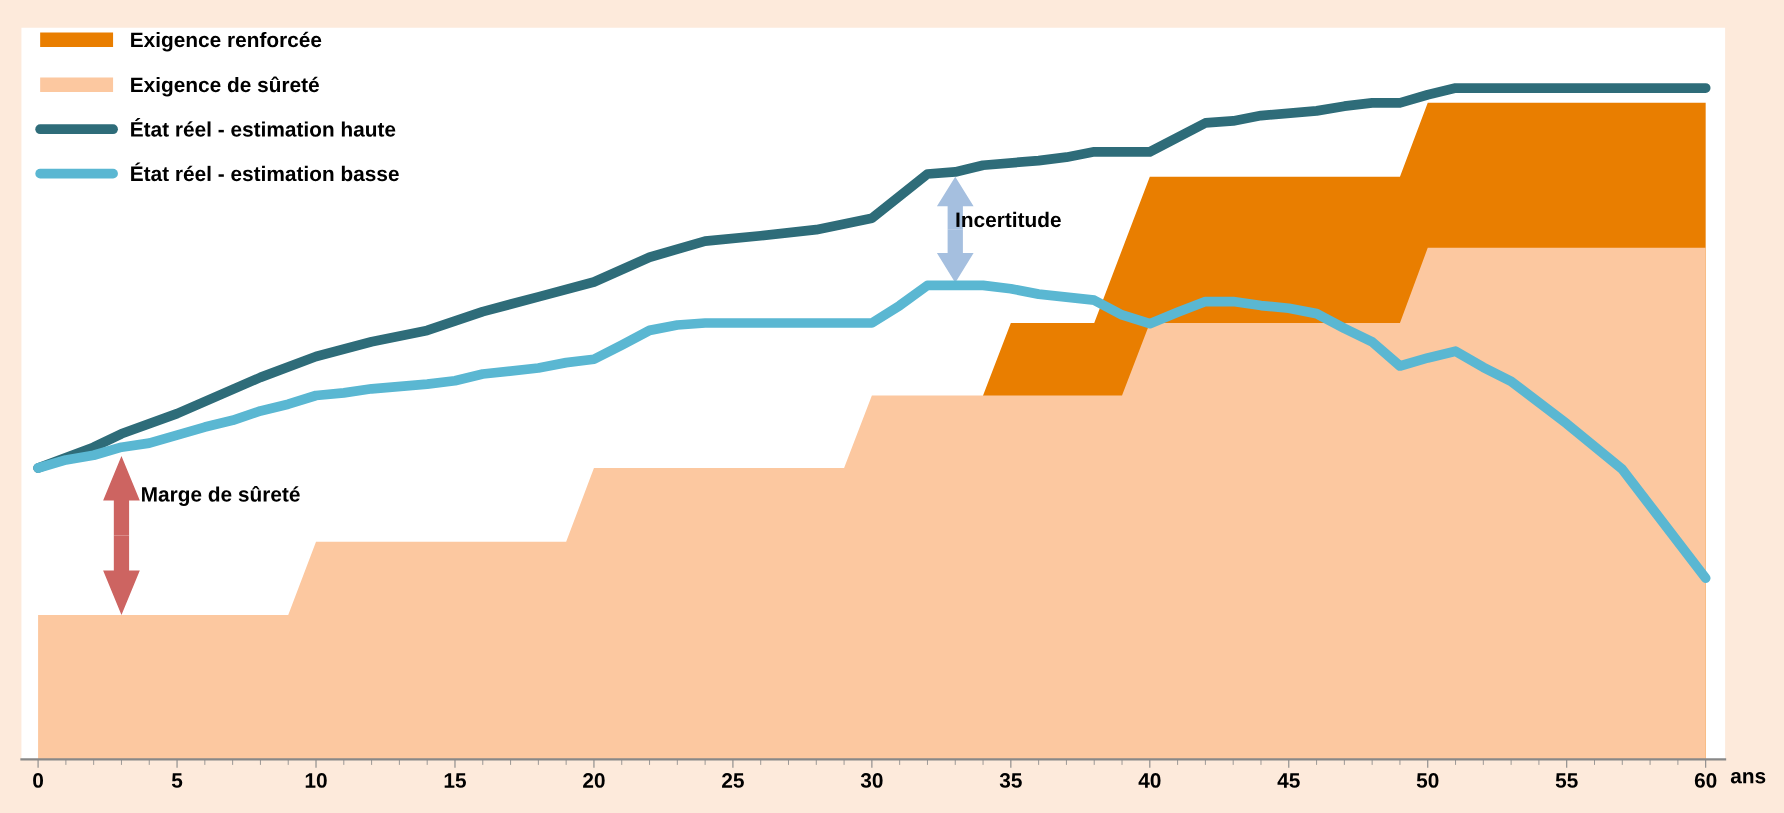 The width and height of the screenshot is (1784, 813). I want to click on x-tick-label: 55, so click(1566, 780).